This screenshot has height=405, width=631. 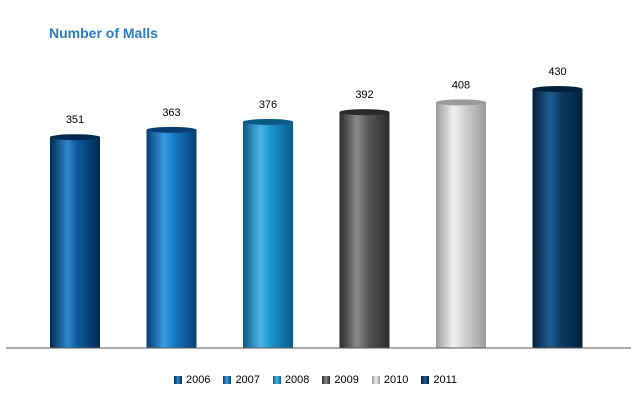 I want to click on legend-label-2008: 2008, so click(x=297, y=380).